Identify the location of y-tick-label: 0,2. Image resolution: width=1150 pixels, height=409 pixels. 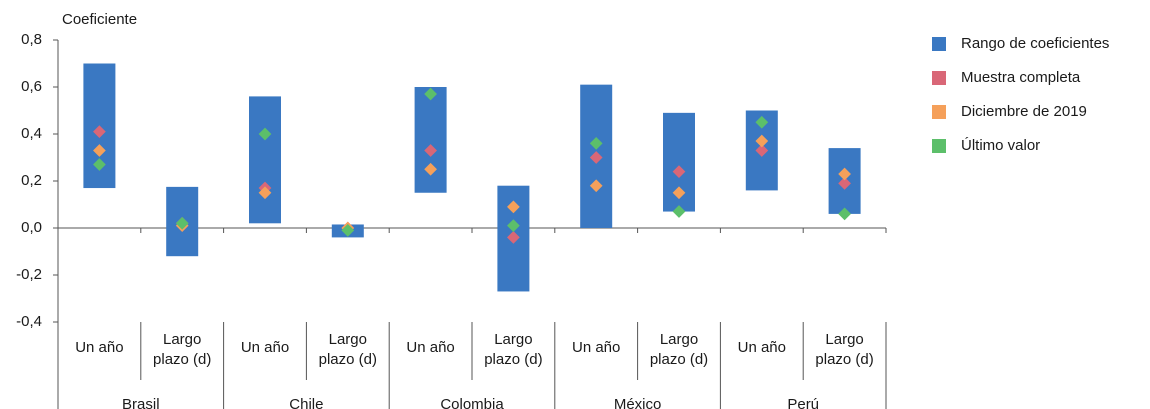
(31, 180).